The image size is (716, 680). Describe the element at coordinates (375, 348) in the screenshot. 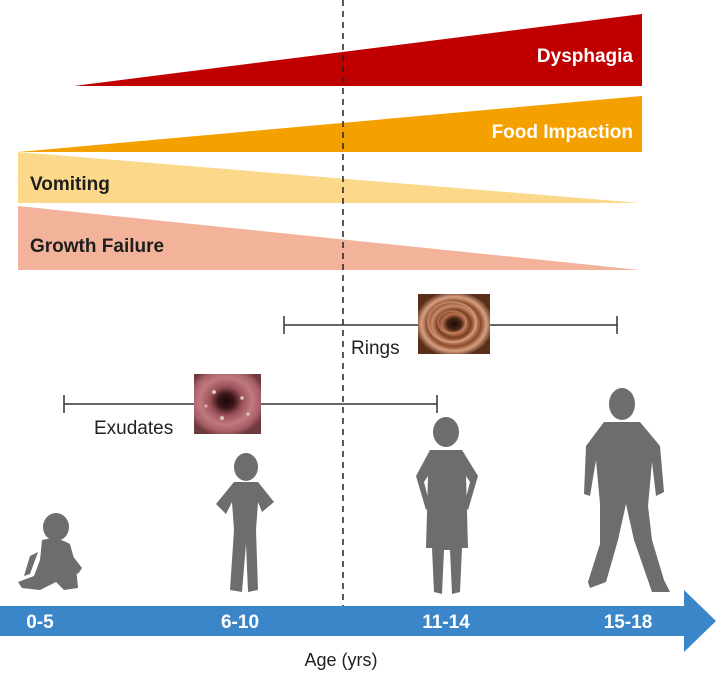

I see `rings-label: Rings` at that location.